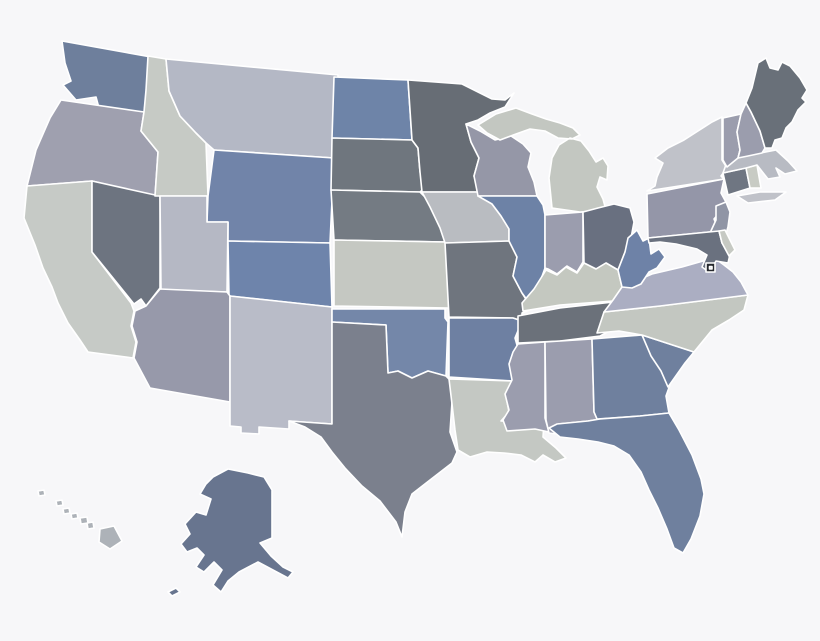  What do you see at coordinates (564, 243) in the screenshot?
I see `state-indiana` at bounding box center [564, 243].